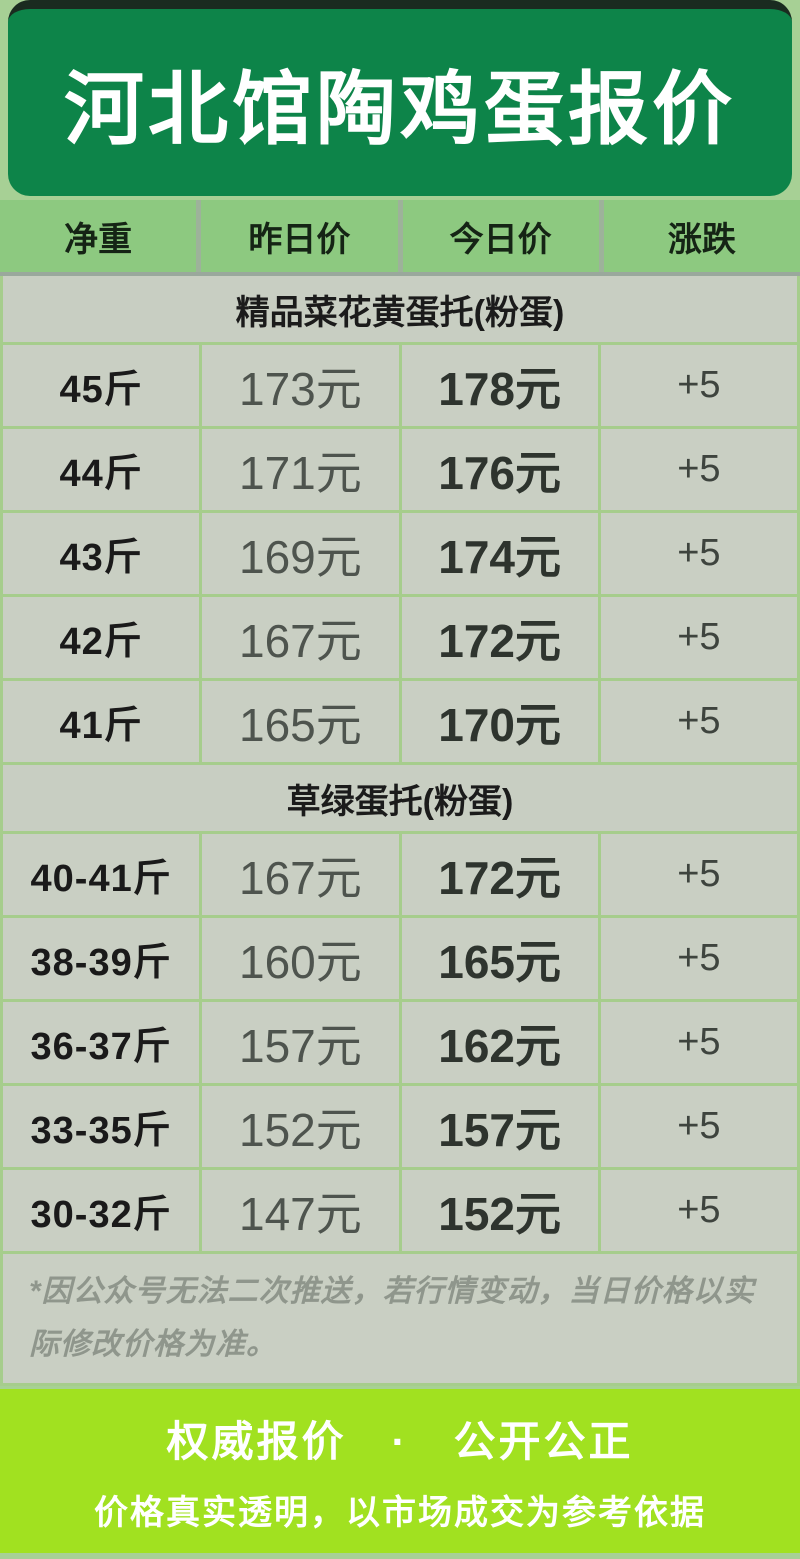 Image resolution: width=800 pixels, height=1559 pixels. I want to click on table-row: 40-41斤 167元 172元 +5, so click(400, 874).